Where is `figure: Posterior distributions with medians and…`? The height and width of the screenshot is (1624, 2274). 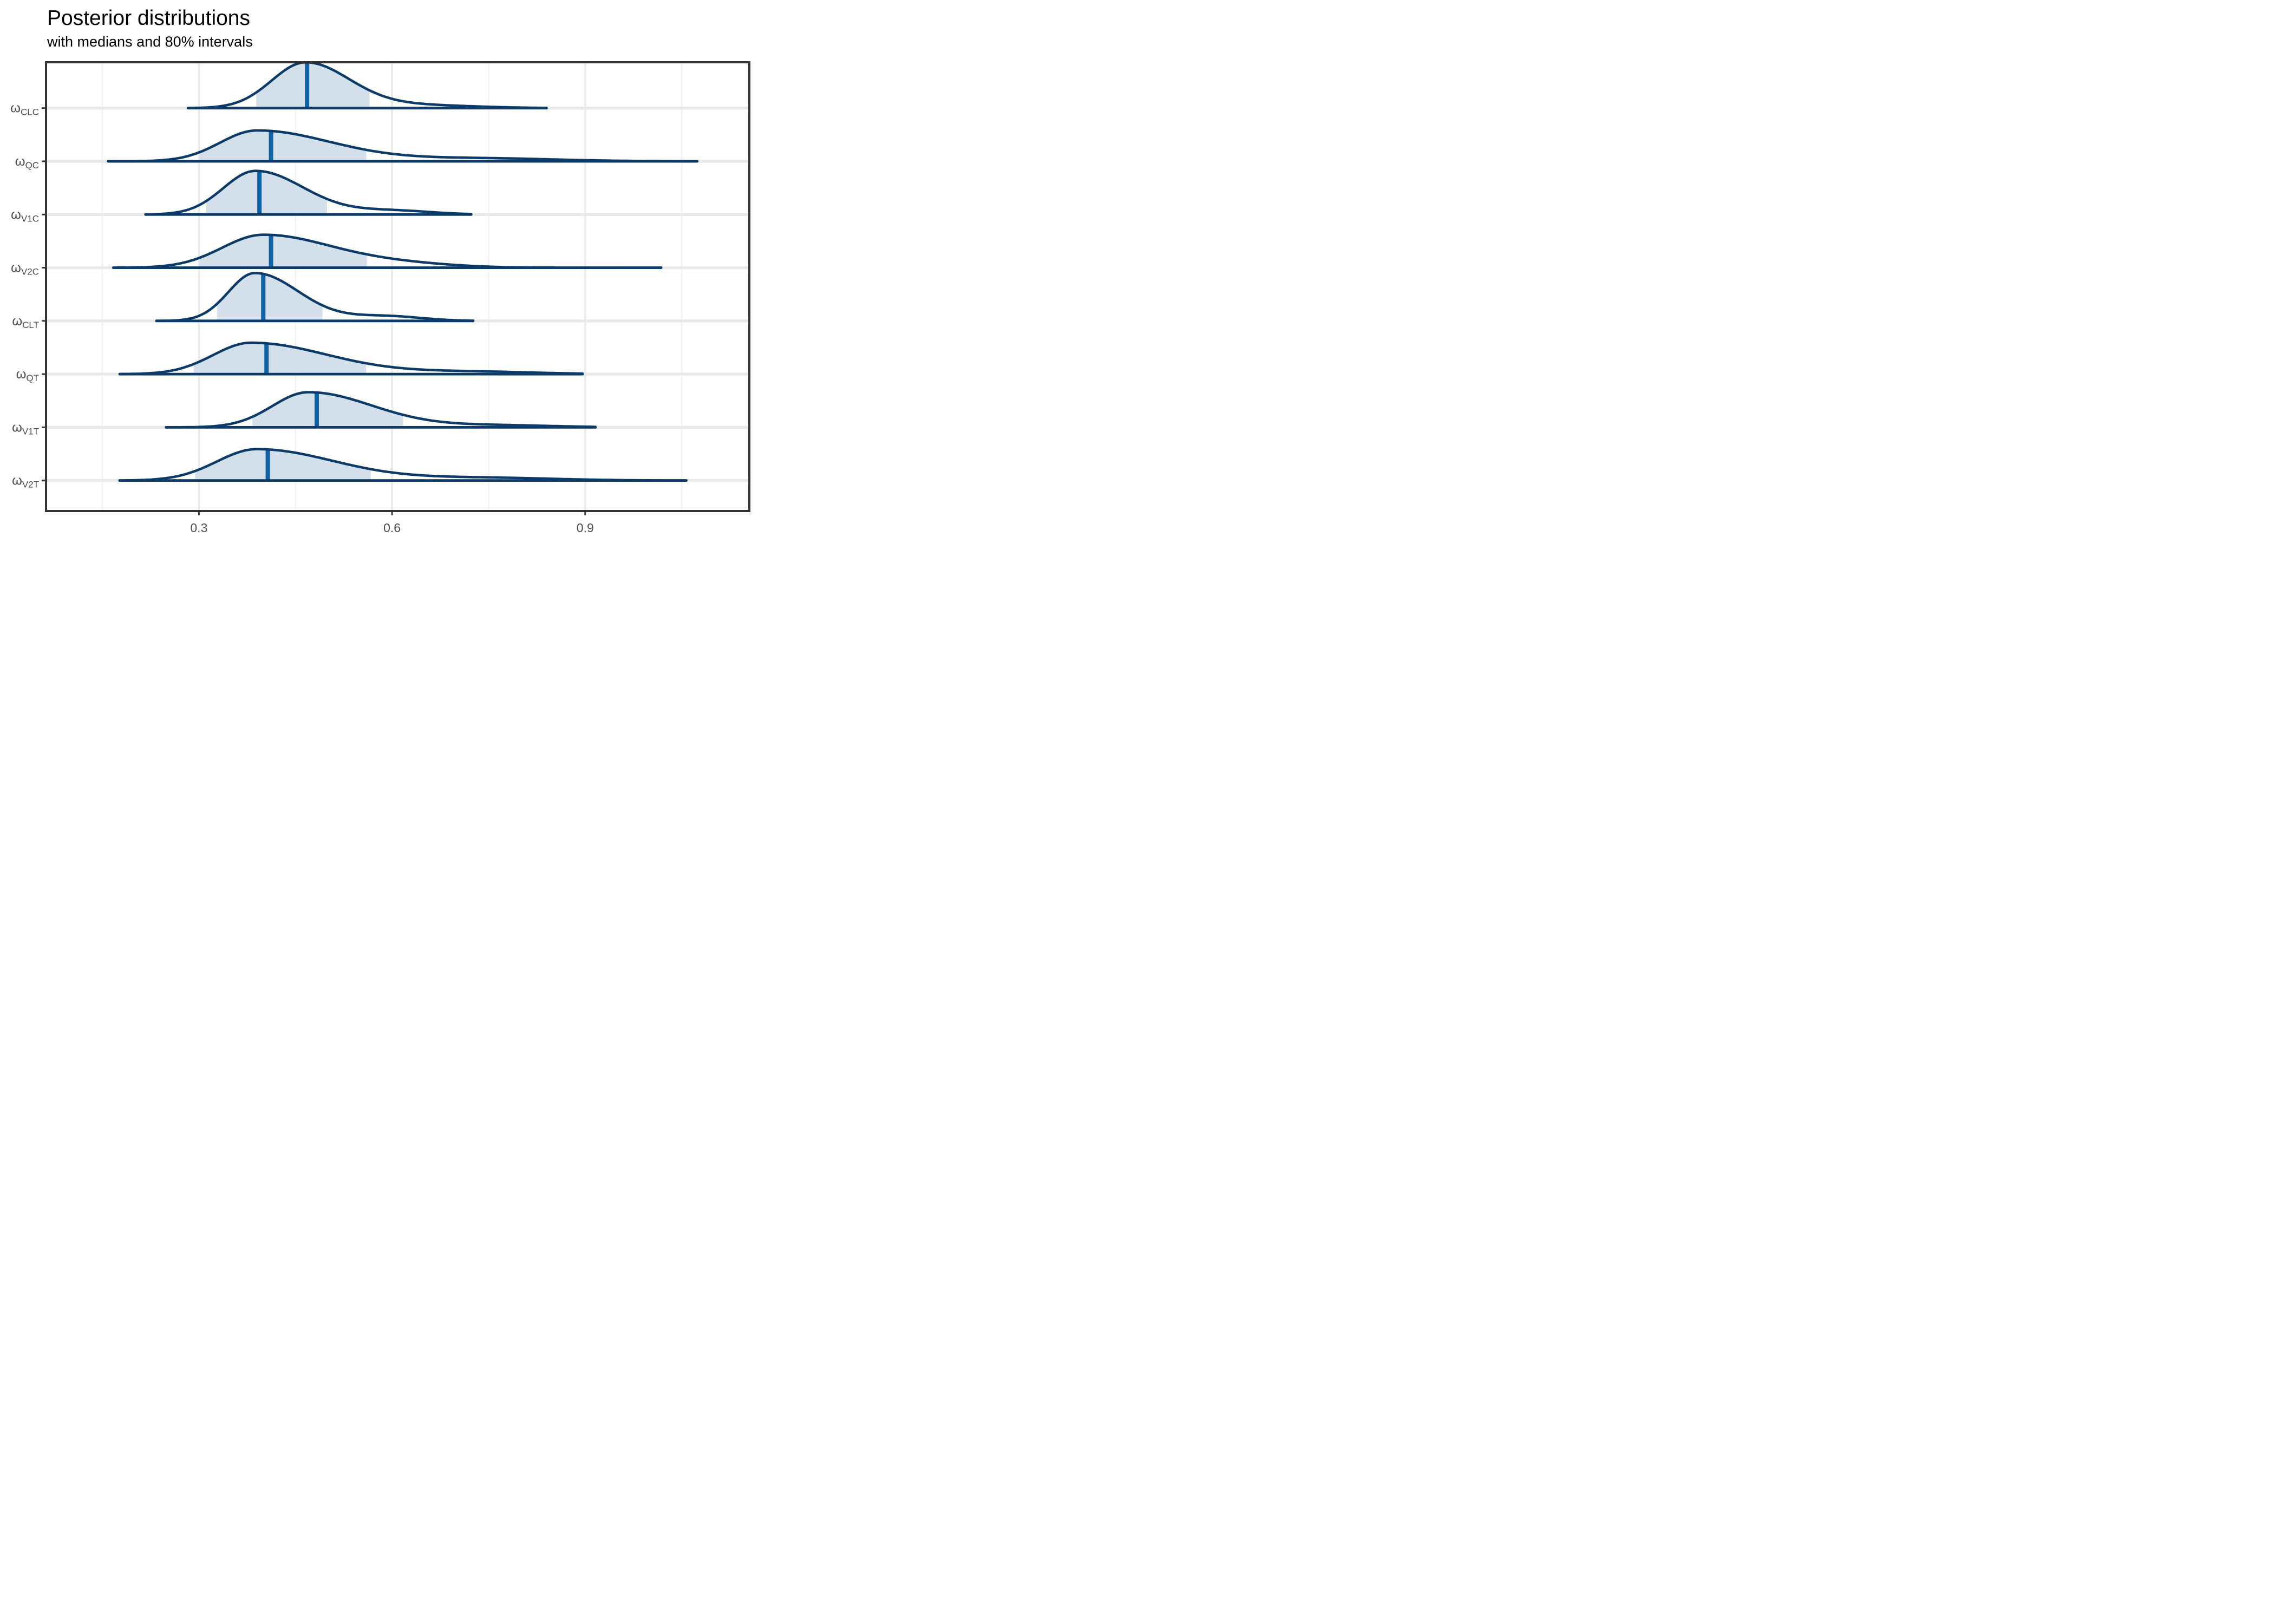 figure: Posterior distributions with medians and… is located at coordinates (379, 270).